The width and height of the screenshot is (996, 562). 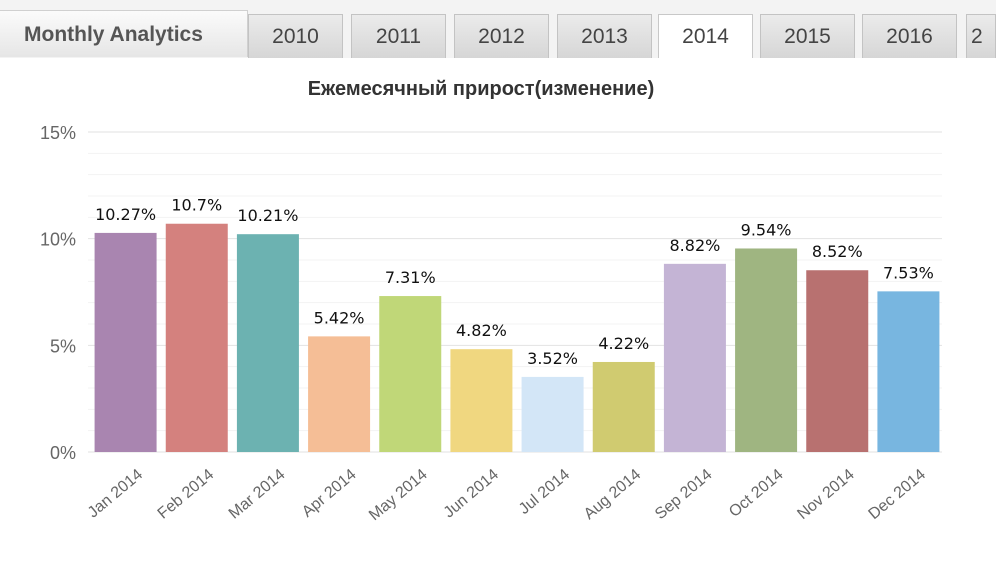 I want to click on y-tick-label: 0%, so click(x=63, y=453).